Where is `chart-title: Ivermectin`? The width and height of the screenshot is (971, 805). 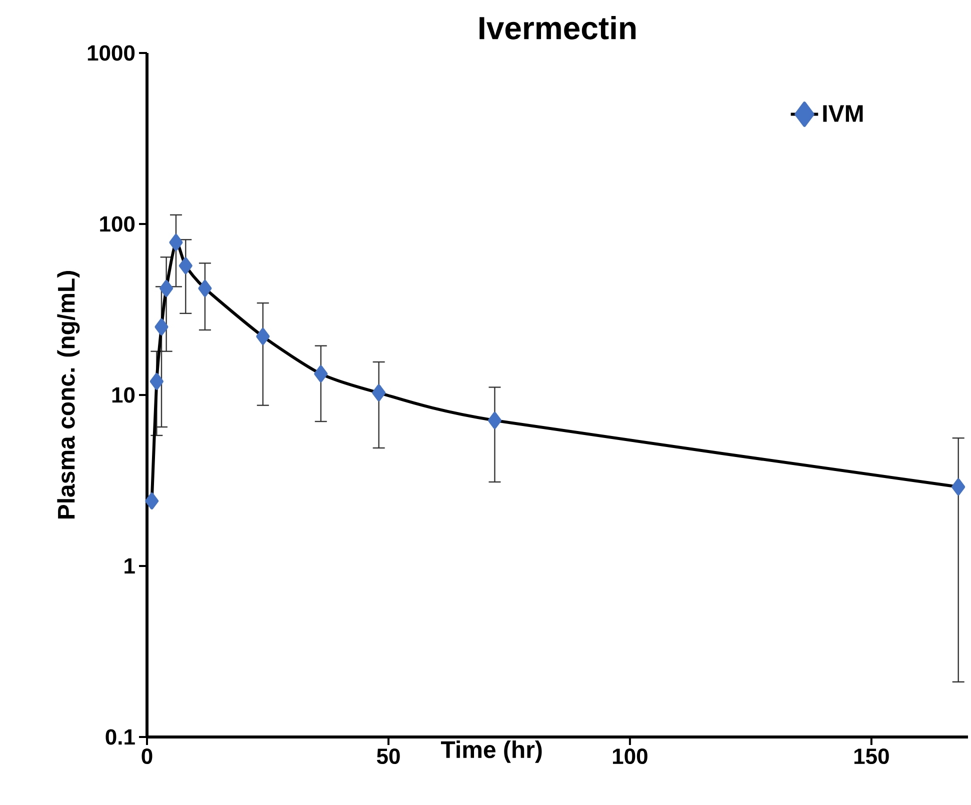
chart-title: Ivermectin is located at coordinates (558, 28).